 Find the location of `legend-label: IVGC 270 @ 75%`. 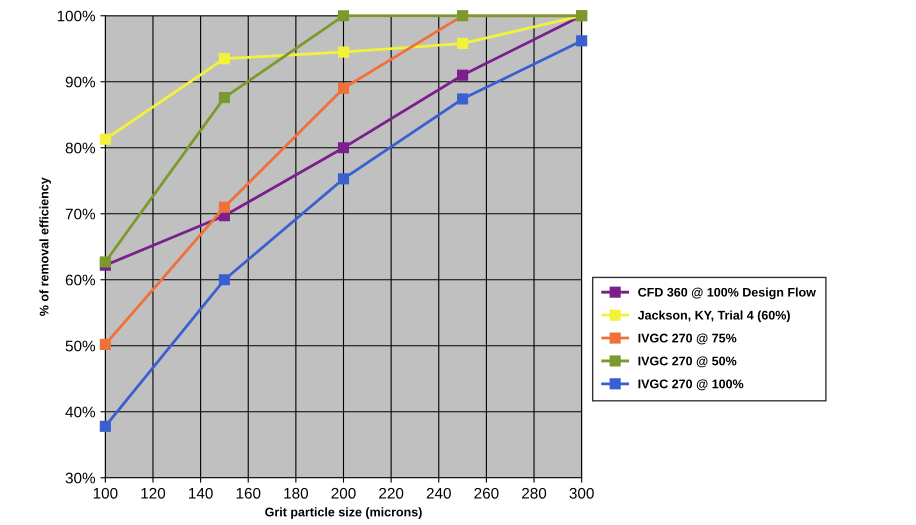

legend-label: IVGC 270 @ 75% is located at coordinates (687, 339).